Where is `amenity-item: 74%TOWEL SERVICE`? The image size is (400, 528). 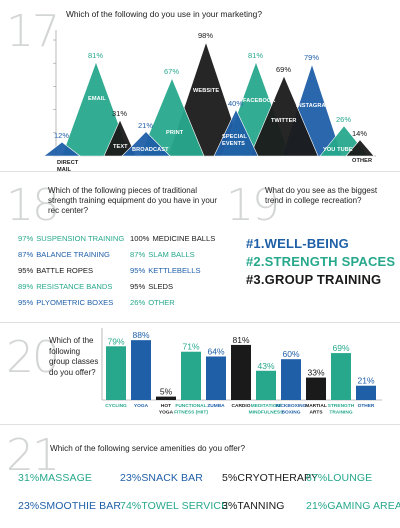
amenity-item: 74%TOWEL SERVICE is located at coordinates (174, 506).